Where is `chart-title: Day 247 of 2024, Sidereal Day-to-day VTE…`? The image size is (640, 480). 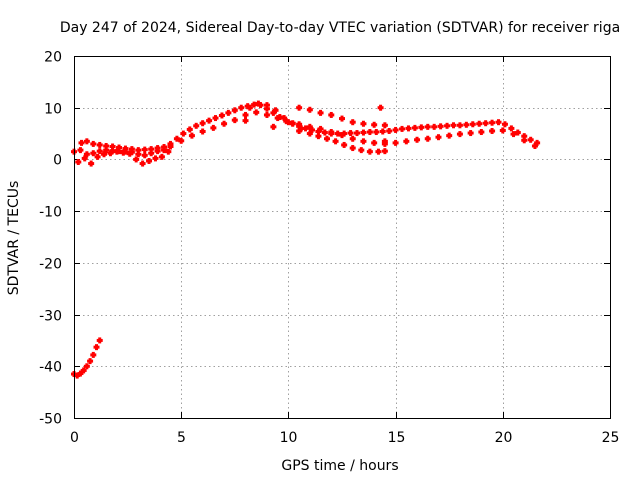
chart-title: Day 247 of 2024, Sidereal Day-to-day VTE… is located at coordinates (340, 28).